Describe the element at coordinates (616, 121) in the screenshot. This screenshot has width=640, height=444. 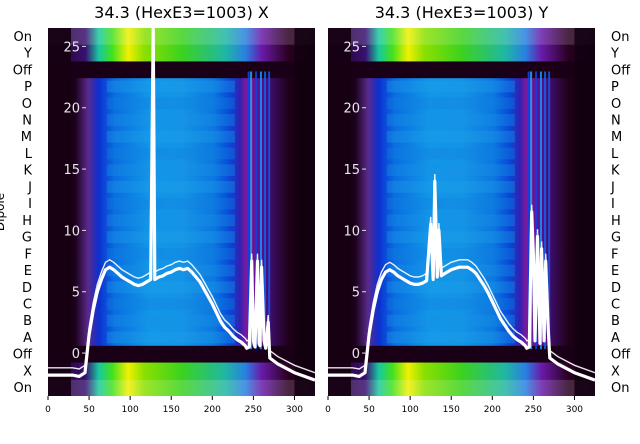
I see `y-tick-label: N` at that location.